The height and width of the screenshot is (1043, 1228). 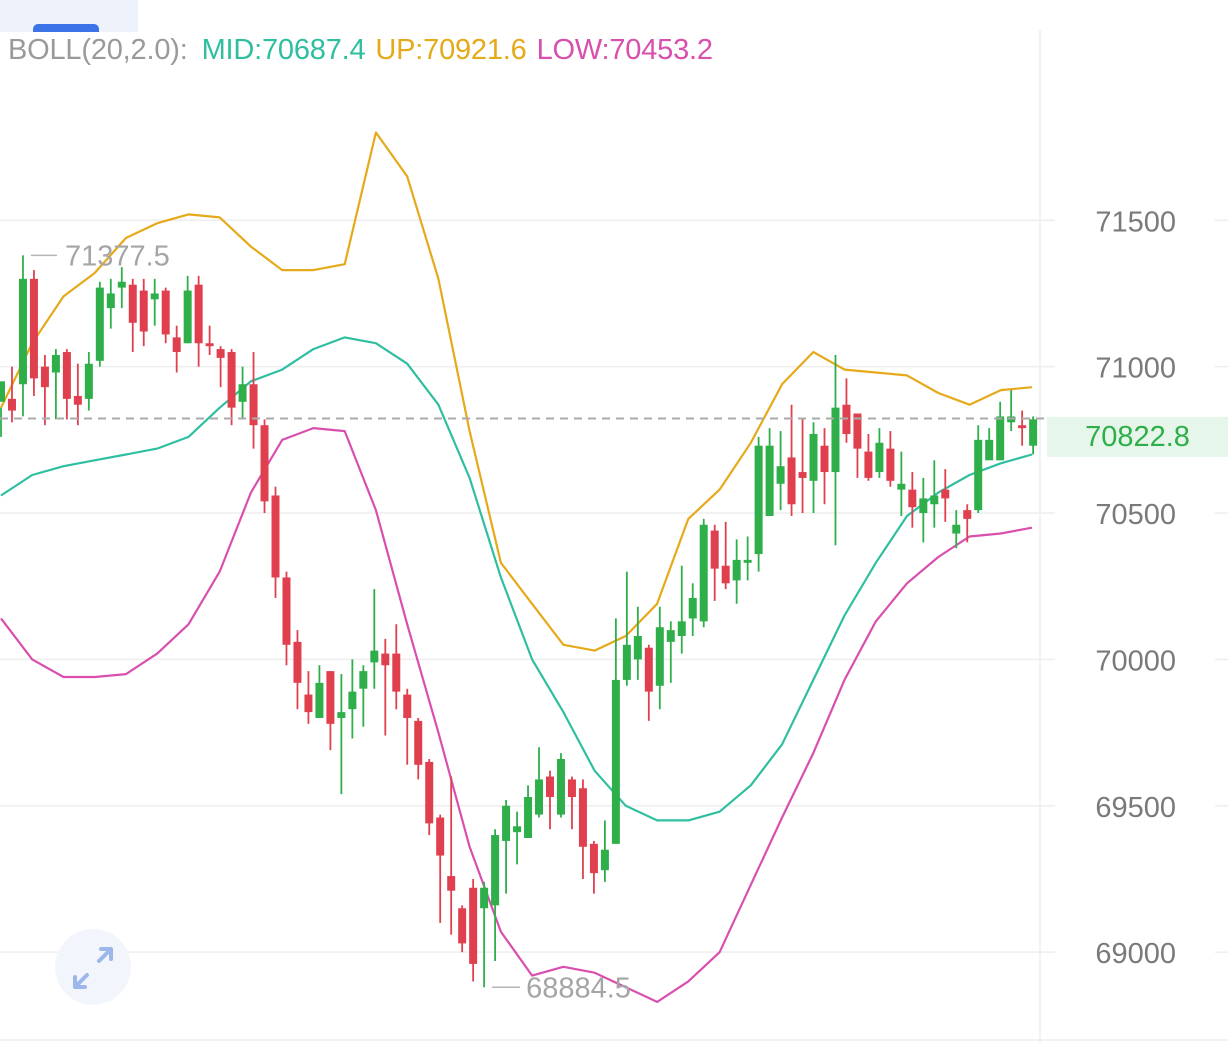 What do you see at coordinates (66, 28) in the screenshot?
I see `period-tab-indicator` at bounding box center [66, 28].